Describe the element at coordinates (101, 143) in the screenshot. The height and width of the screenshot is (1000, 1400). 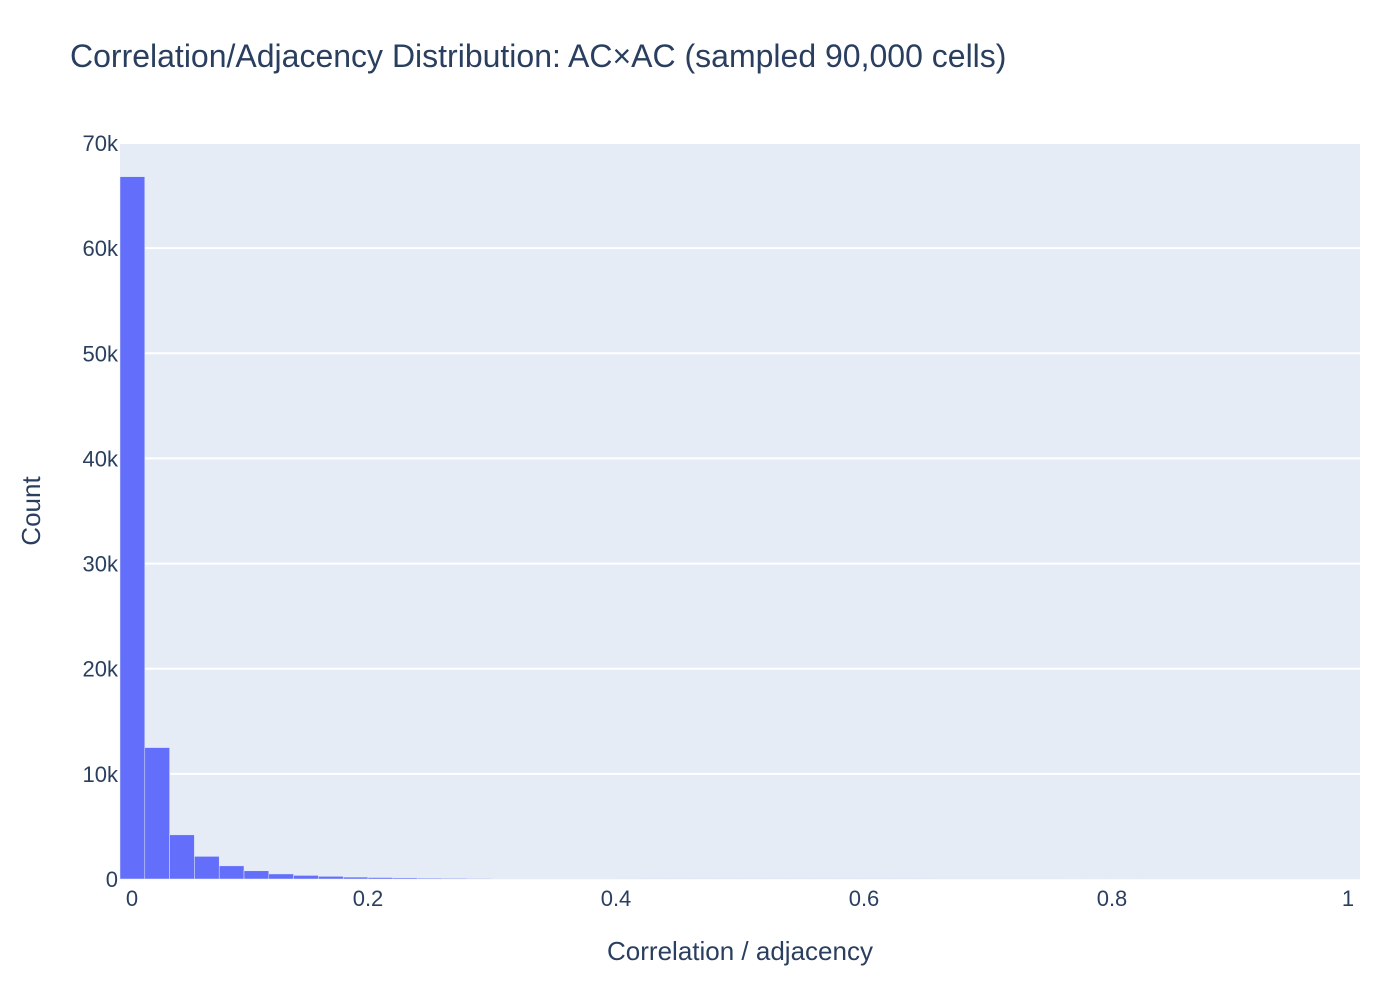
I see `y-tick-label: 70k` at that location.